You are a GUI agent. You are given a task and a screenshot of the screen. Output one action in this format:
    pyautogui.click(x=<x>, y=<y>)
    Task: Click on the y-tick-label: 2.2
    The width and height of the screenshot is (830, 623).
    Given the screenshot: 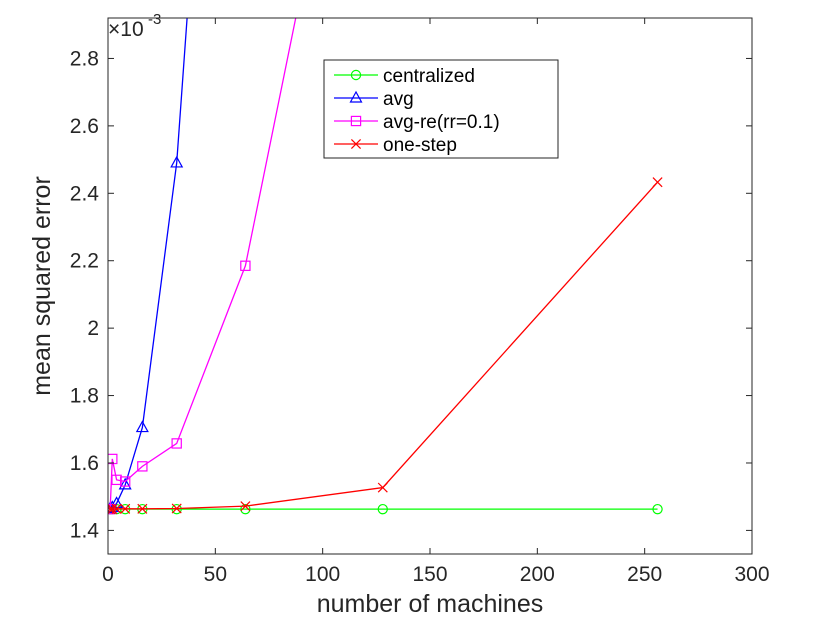 What is the action you would take?
    pyautogui.click(x=84, y=261)
    